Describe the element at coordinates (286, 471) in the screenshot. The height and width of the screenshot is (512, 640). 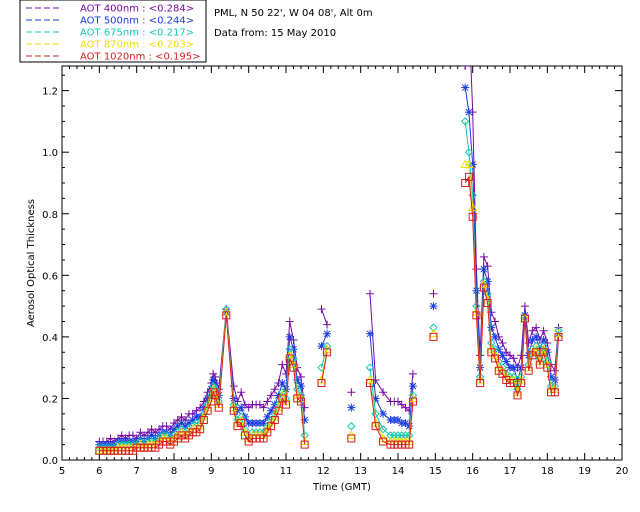
I see `x-tick-label: 11` at that location.